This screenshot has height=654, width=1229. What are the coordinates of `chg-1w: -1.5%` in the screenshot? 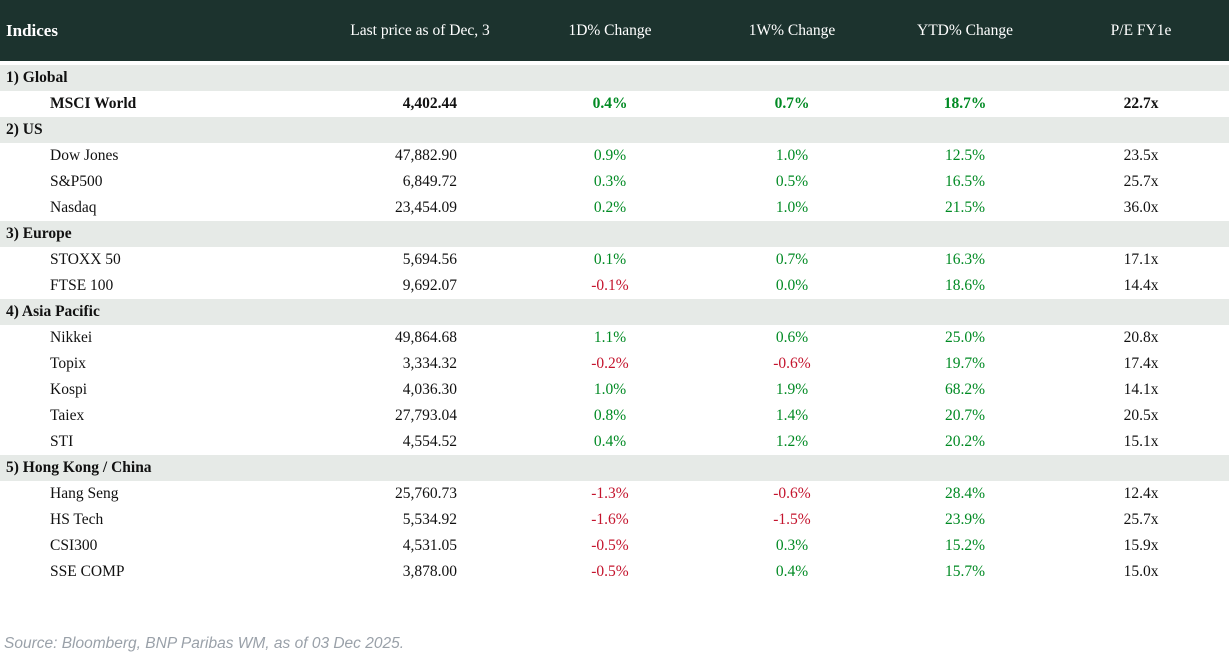 It's located at (792, 519).